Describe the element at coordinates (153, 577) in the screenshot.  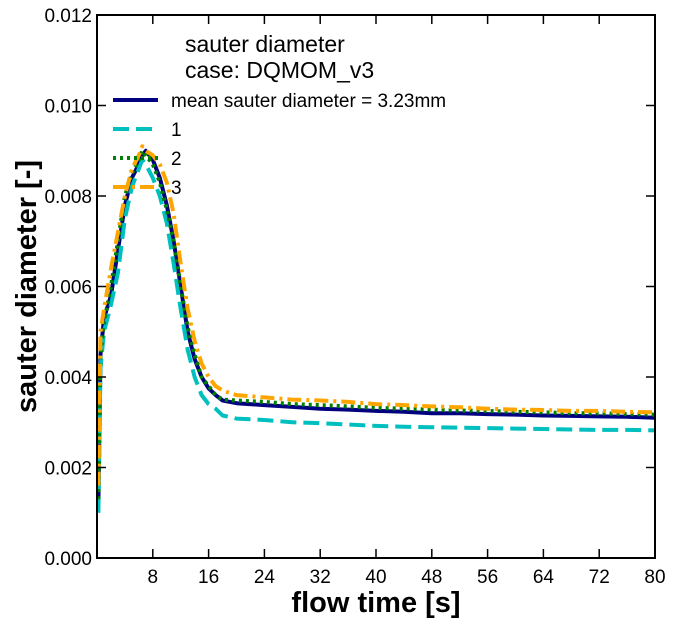
I see `x-tick-label: 8` at that location.